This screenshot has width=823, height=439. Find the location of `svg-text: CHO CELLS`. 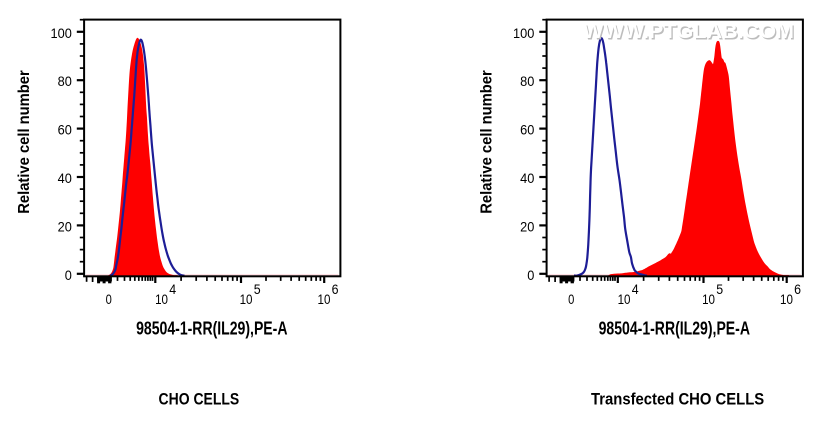

svg-text: CHO CELLS is located at coordinates (199, 399).